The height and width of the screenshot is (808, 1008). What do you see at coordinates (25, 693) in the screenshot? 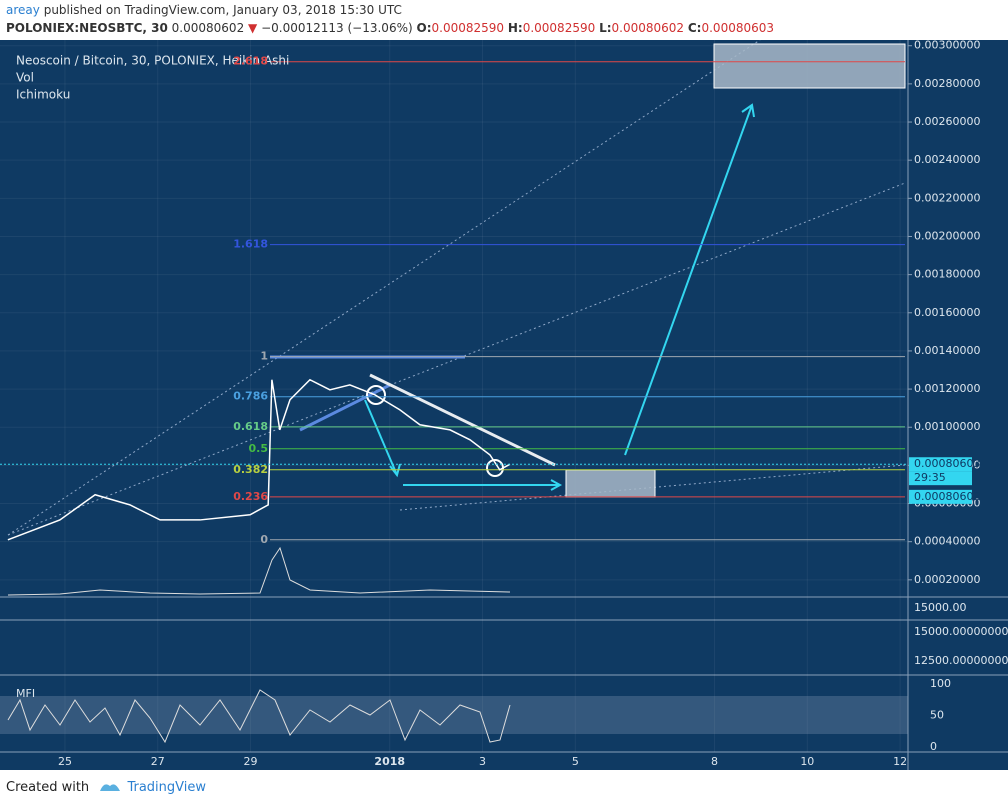
I see `legend-mfi: MFI` at bounding box center [25, 693].